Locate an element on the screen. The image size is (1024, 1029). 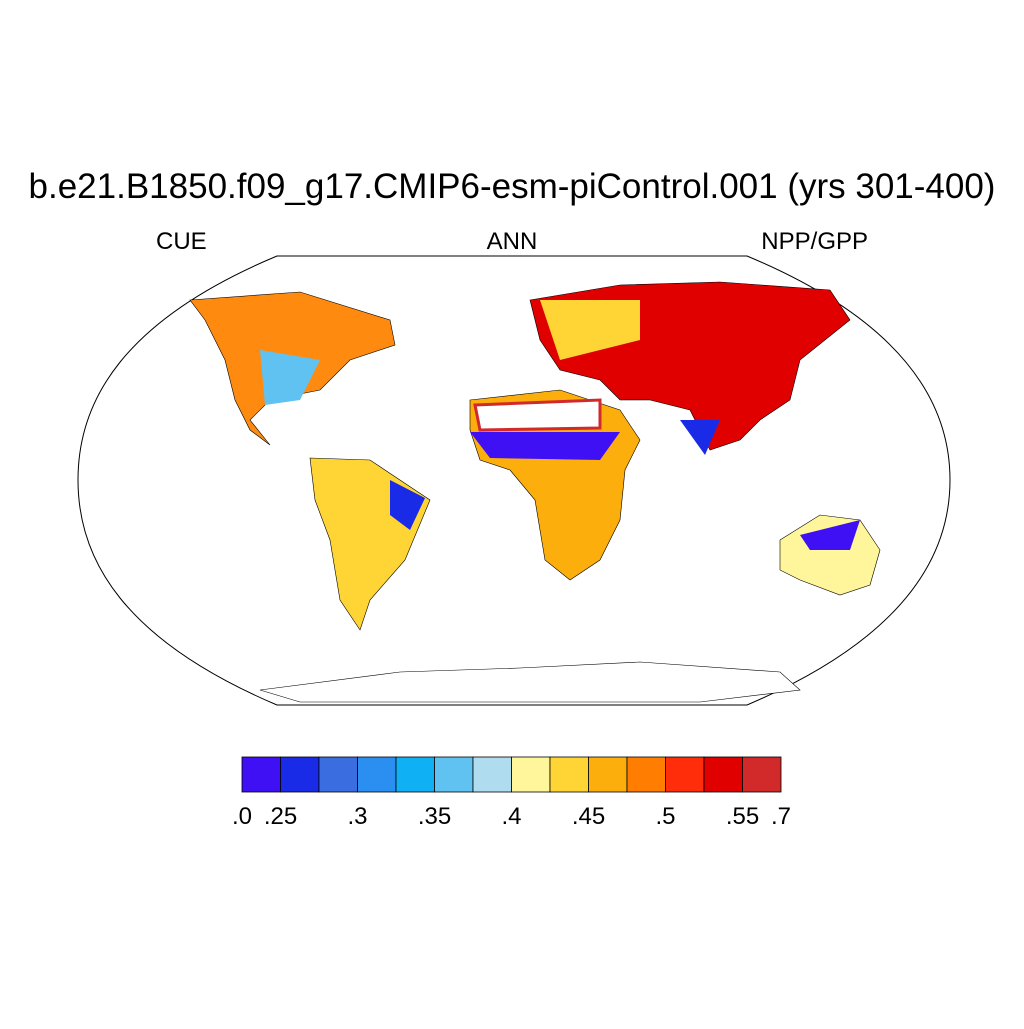
center-label: ANN is located at coordinates (512, 241).